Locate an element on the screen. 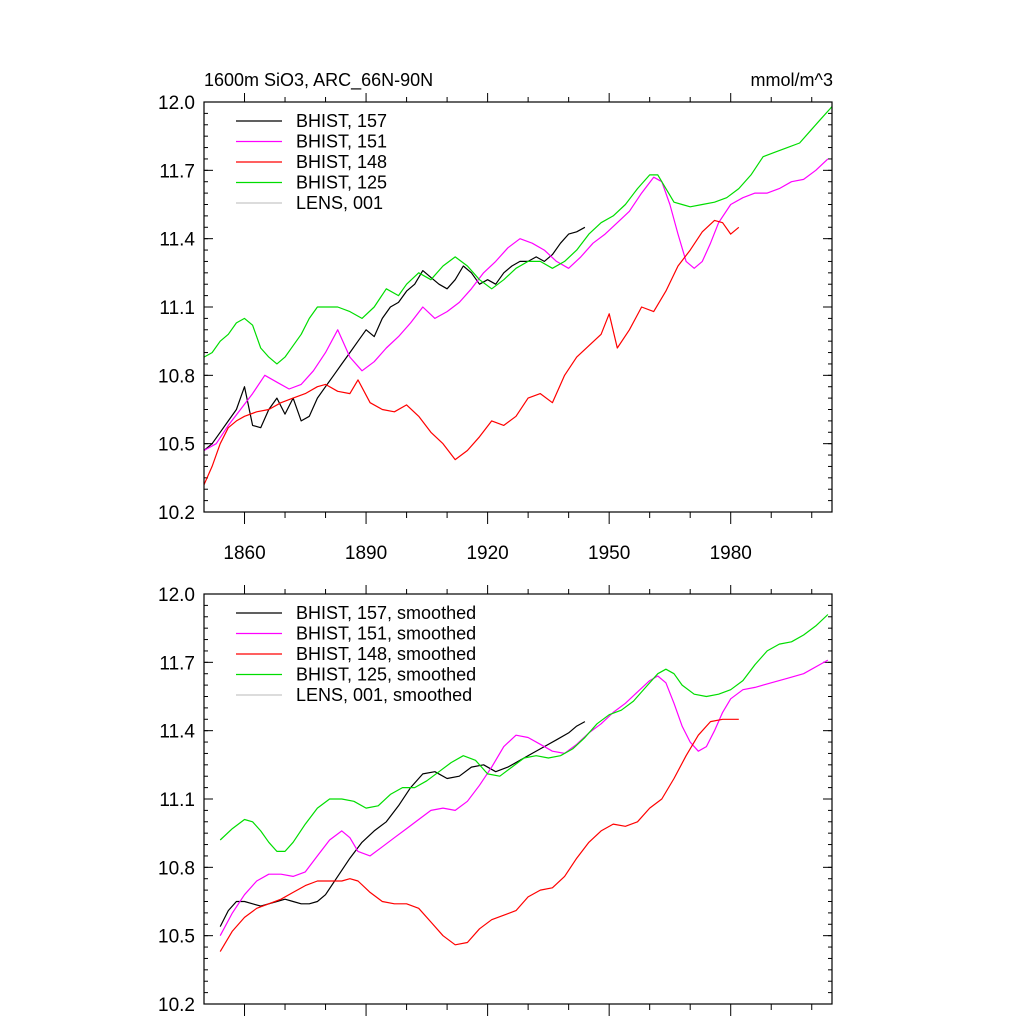 The width and height of the screenshot is (1024, 1024). chart-title: 1600m SiO3, ARC_66N-90N is located at coordinates (318, 80).